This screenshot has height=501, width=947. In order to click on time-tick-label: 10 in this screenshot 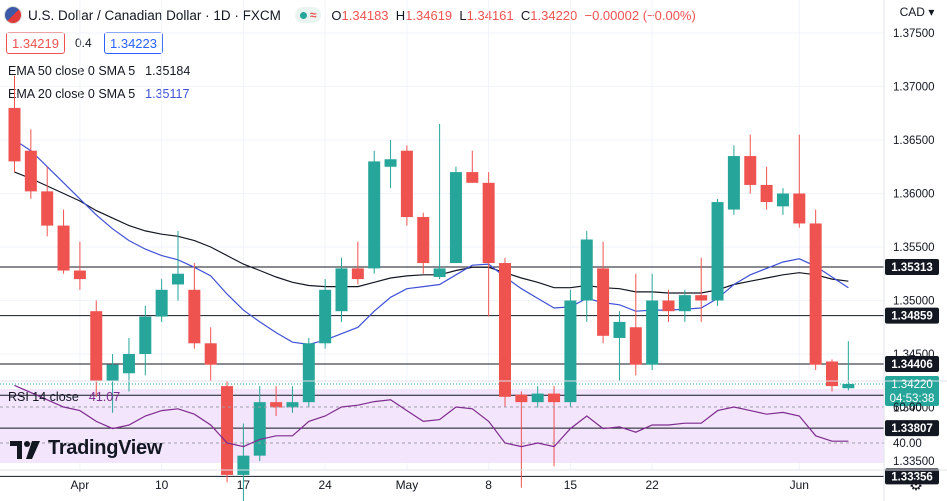, I will do `click(162, 485)`.